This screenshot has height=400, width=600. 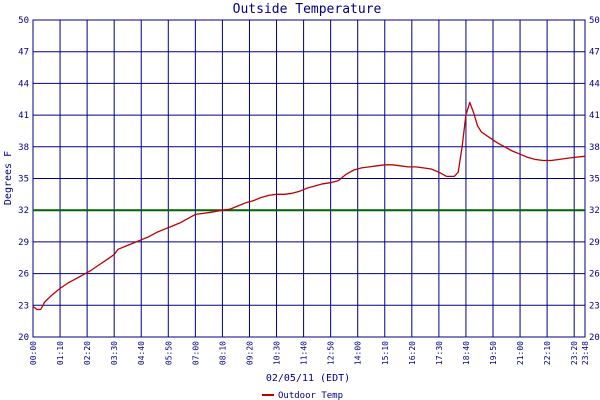 What do you see at coordinates (594, 84) in the screenshot?
I see `y-tick-label-right: 44` at bounding box center [594, 84].